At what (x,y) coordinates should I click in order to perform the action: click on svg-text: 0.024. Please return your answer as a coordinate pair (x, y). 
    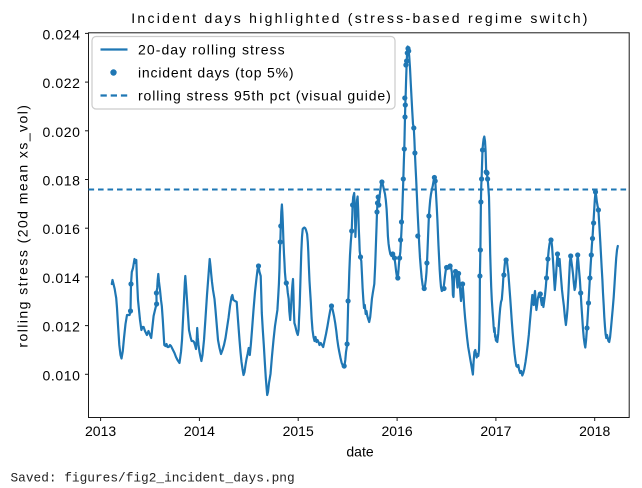
    Looking at the image, I should click on (61, 34).